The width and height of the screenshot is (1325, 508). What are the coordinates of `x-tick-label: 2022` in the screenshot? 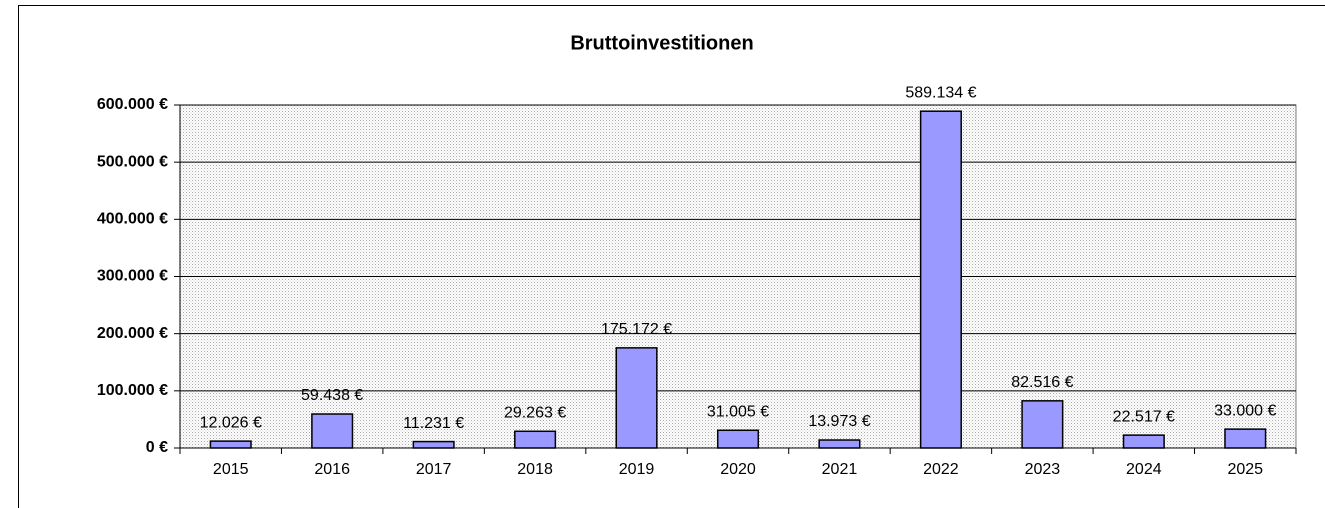 It's located at (941, 469).